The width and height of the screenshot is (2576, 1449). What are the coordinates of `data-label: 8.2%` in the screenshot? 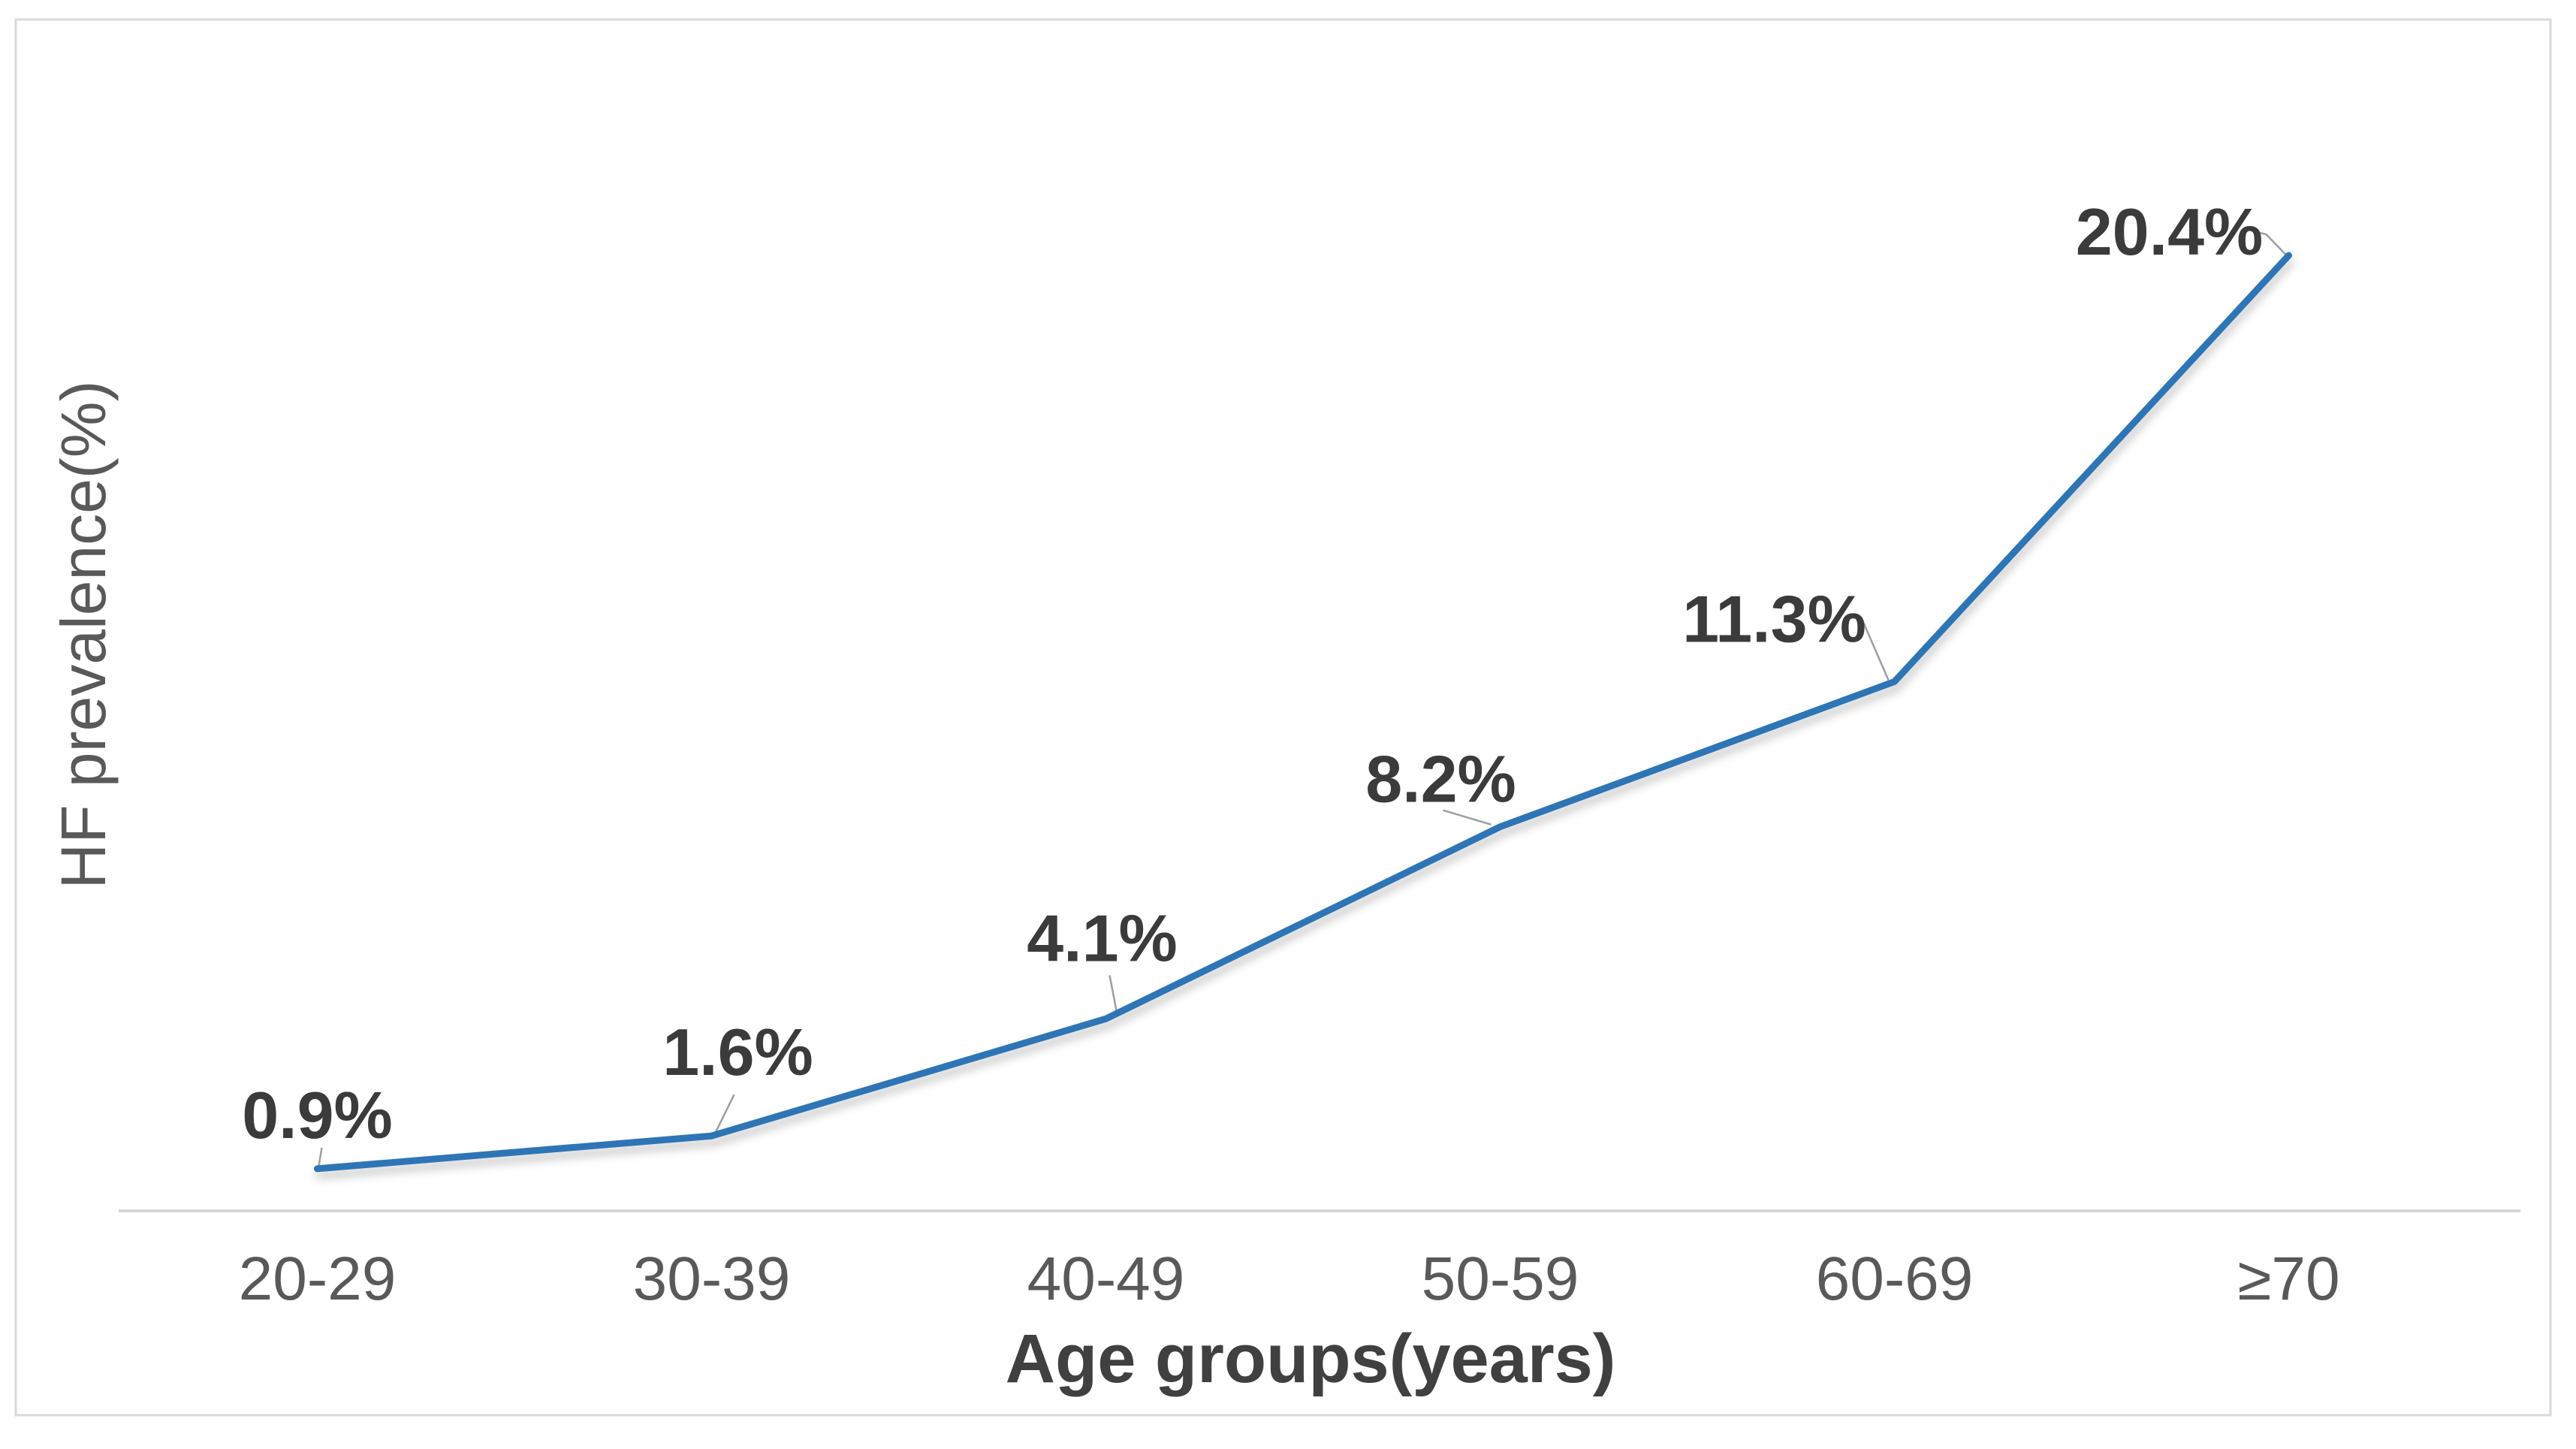 It's located at (1440, 779).